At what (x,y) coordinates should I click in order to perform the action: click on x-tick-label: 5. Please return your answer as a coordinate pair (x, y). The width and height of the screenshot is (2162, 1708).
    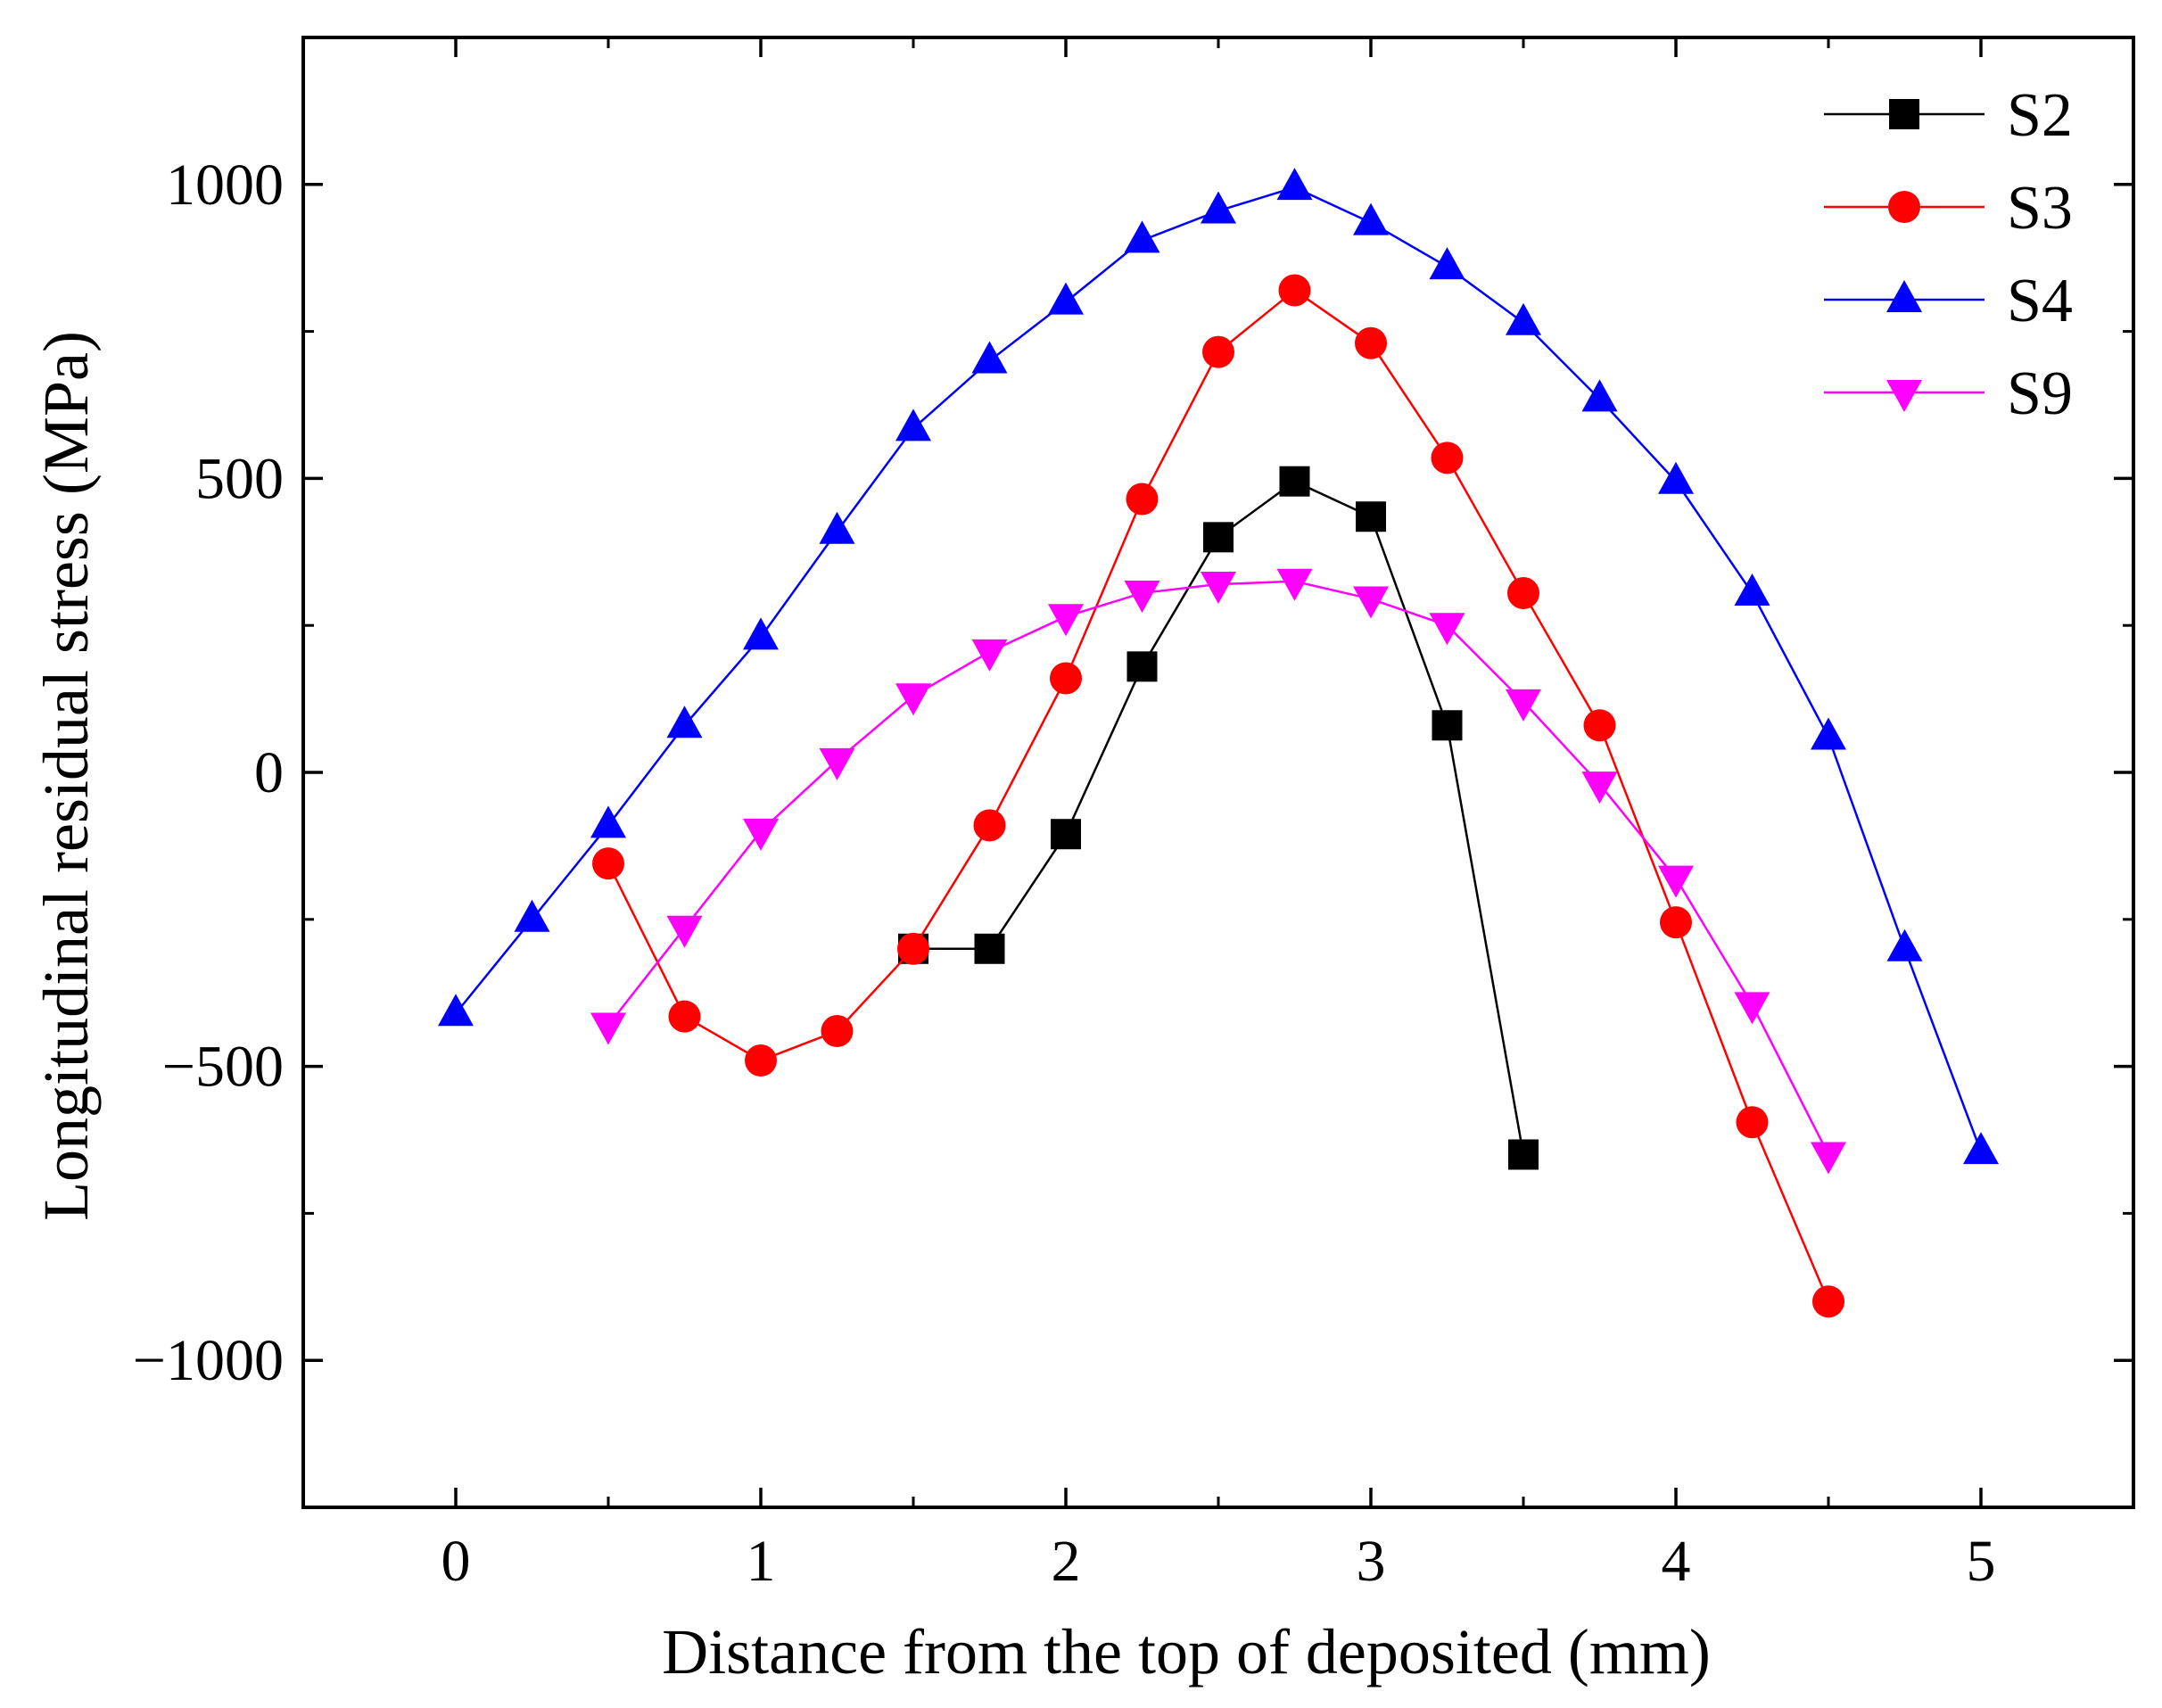
    Looking at the image, I should click on (1981, 1561).